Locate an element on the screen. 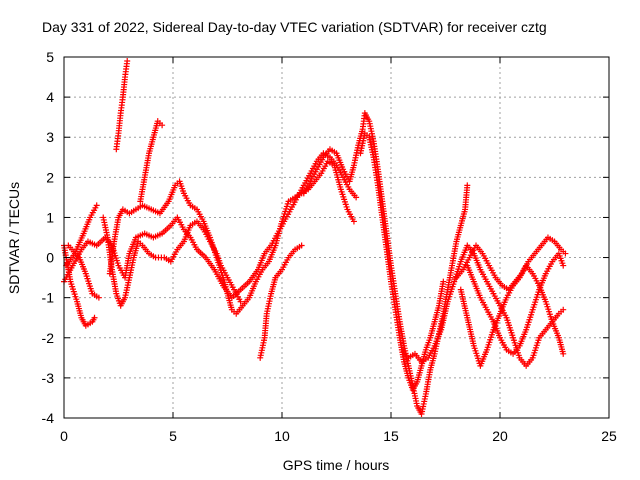 The image size is (640, 480). y-tick-label: -3 is located at coordinates (48, 378).